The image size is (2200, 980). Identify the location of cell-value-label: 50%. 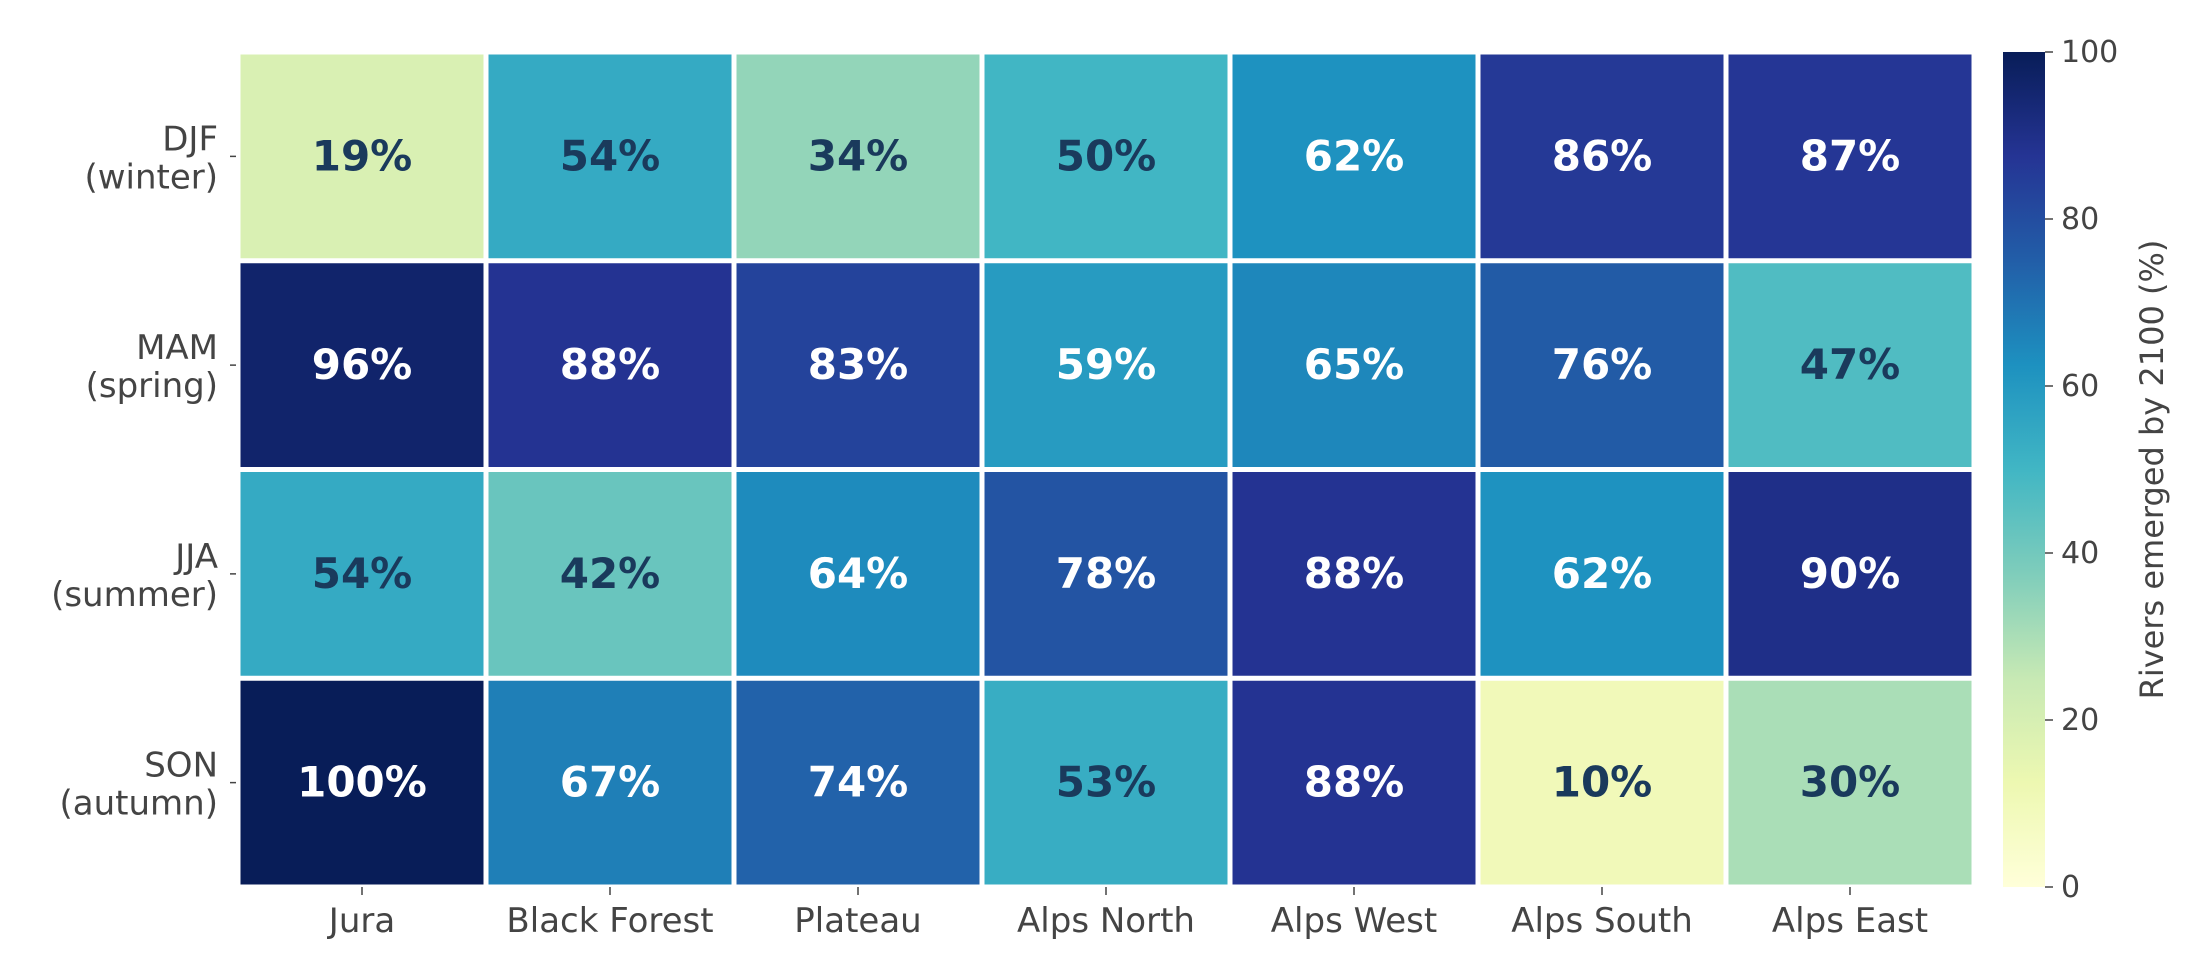
(1106, 155).